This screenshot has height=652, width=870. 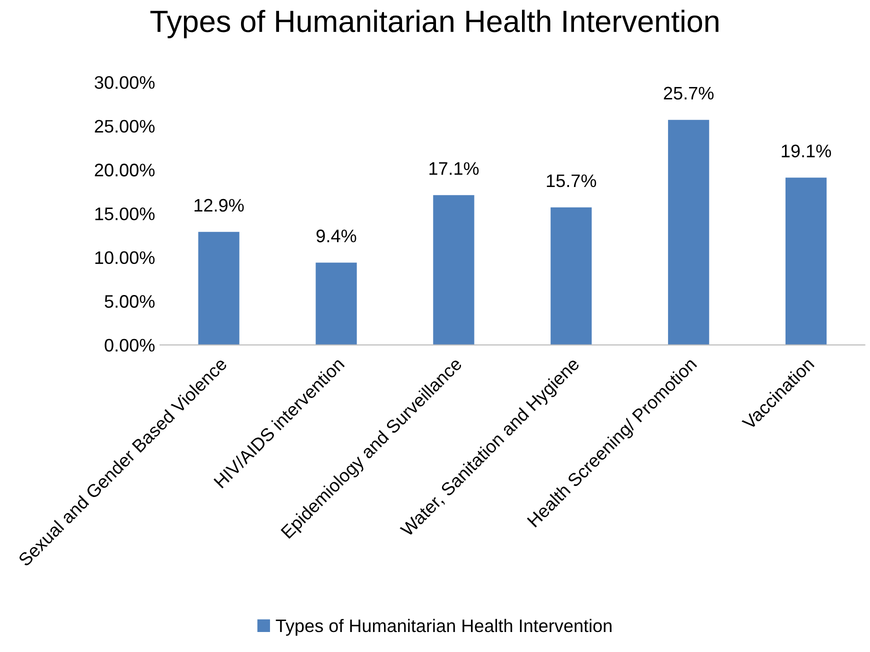 What do you see at coordinates (124, 82) in the screenshot?
I see `y-tick-label: 30.00%` at bounding box center [124, 82].